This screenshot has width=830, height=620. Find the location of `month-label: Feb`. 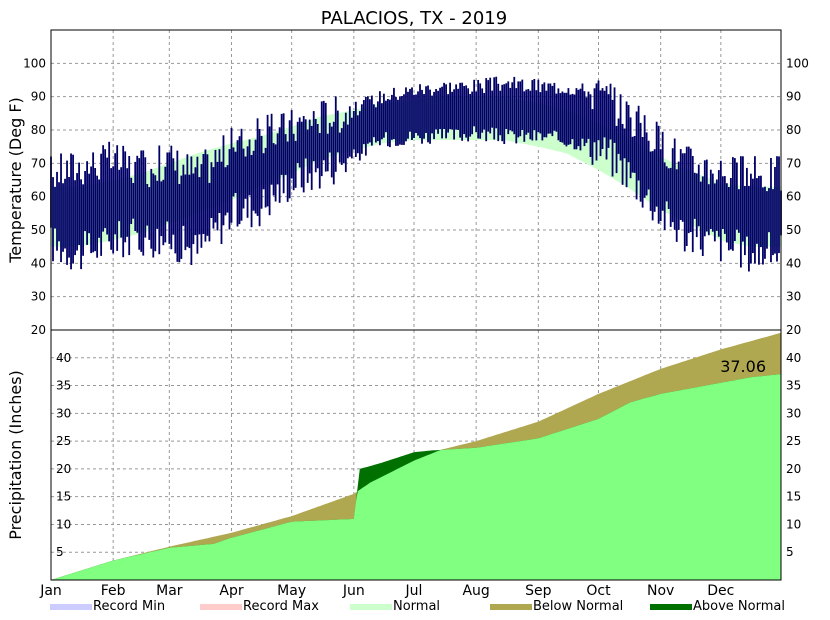

month-label: Feb is located at coordinates (113, 591).